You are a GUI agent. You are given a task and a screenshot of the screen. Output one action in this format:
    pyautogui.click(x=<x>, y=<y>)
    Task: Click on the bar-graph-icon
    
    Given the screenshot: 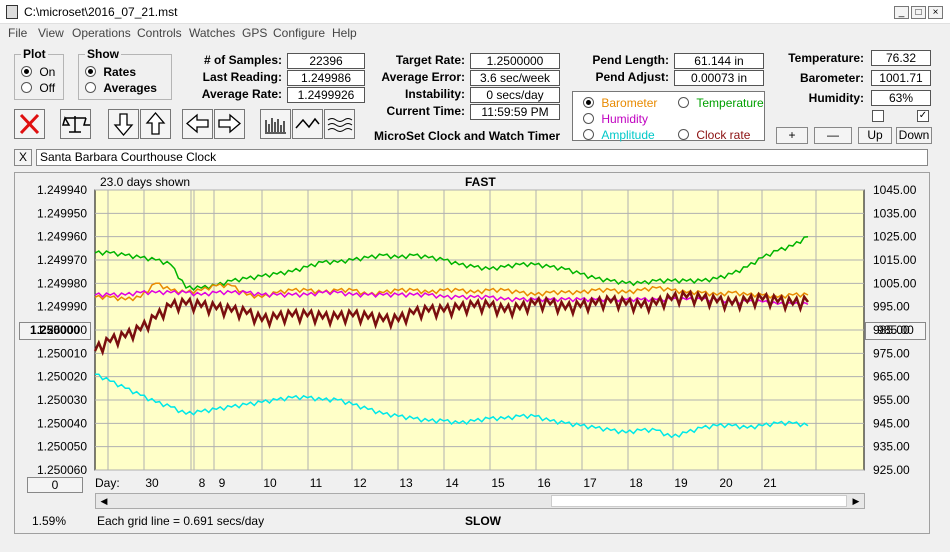 What is the action you would take?
    pyautogui.click(x=275, y=126)
    